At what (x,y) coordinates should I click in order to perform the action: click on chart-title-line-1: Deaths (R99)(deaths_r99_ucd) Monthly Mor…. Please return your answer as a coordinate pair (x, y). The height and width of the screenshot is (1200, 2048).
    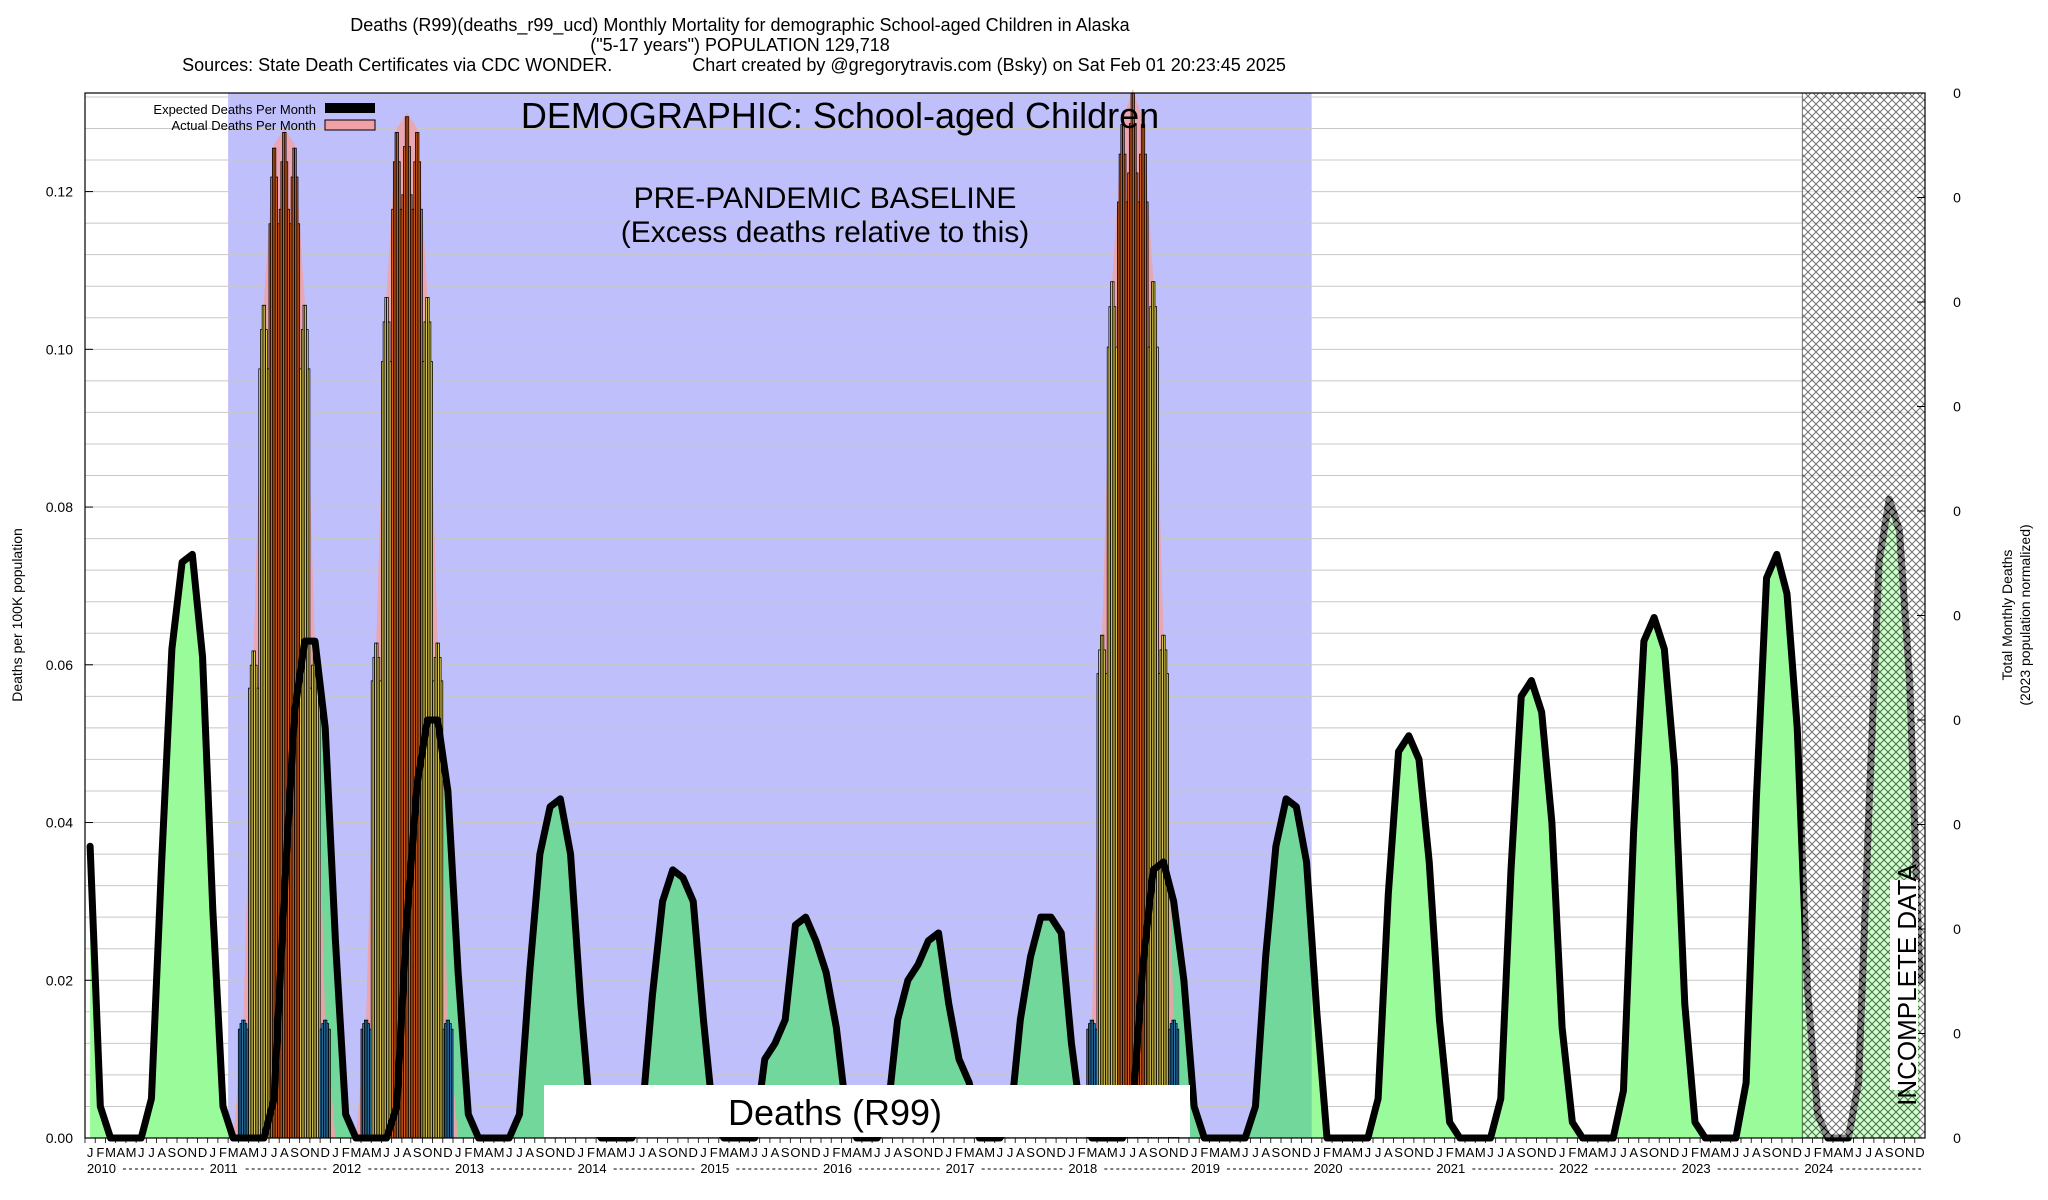
    Looking at the image, I should click on (740, 25).